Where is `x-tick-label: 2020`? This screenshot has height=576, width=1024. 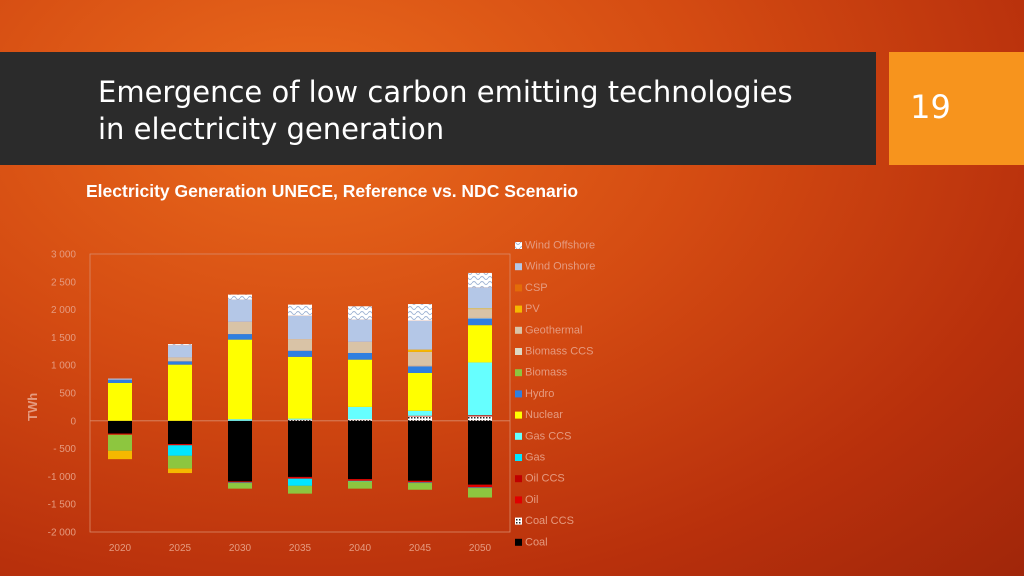 x-tick-label: 2020 is located at coordinates (120, 548).